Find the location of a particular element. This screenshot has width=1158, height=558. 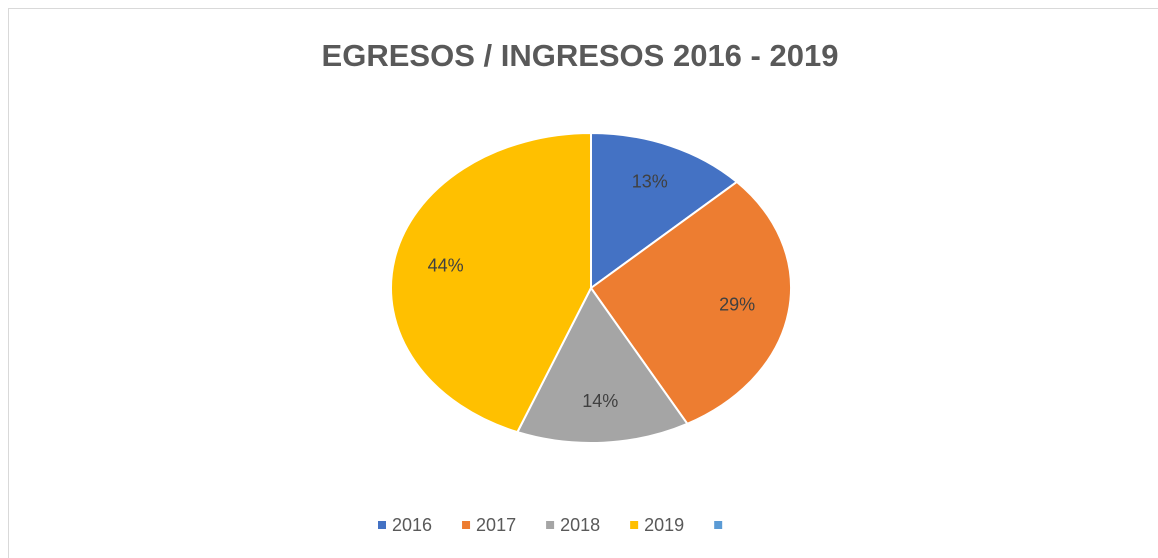

legend-label: 2016 is located at coordinates (412, 525).